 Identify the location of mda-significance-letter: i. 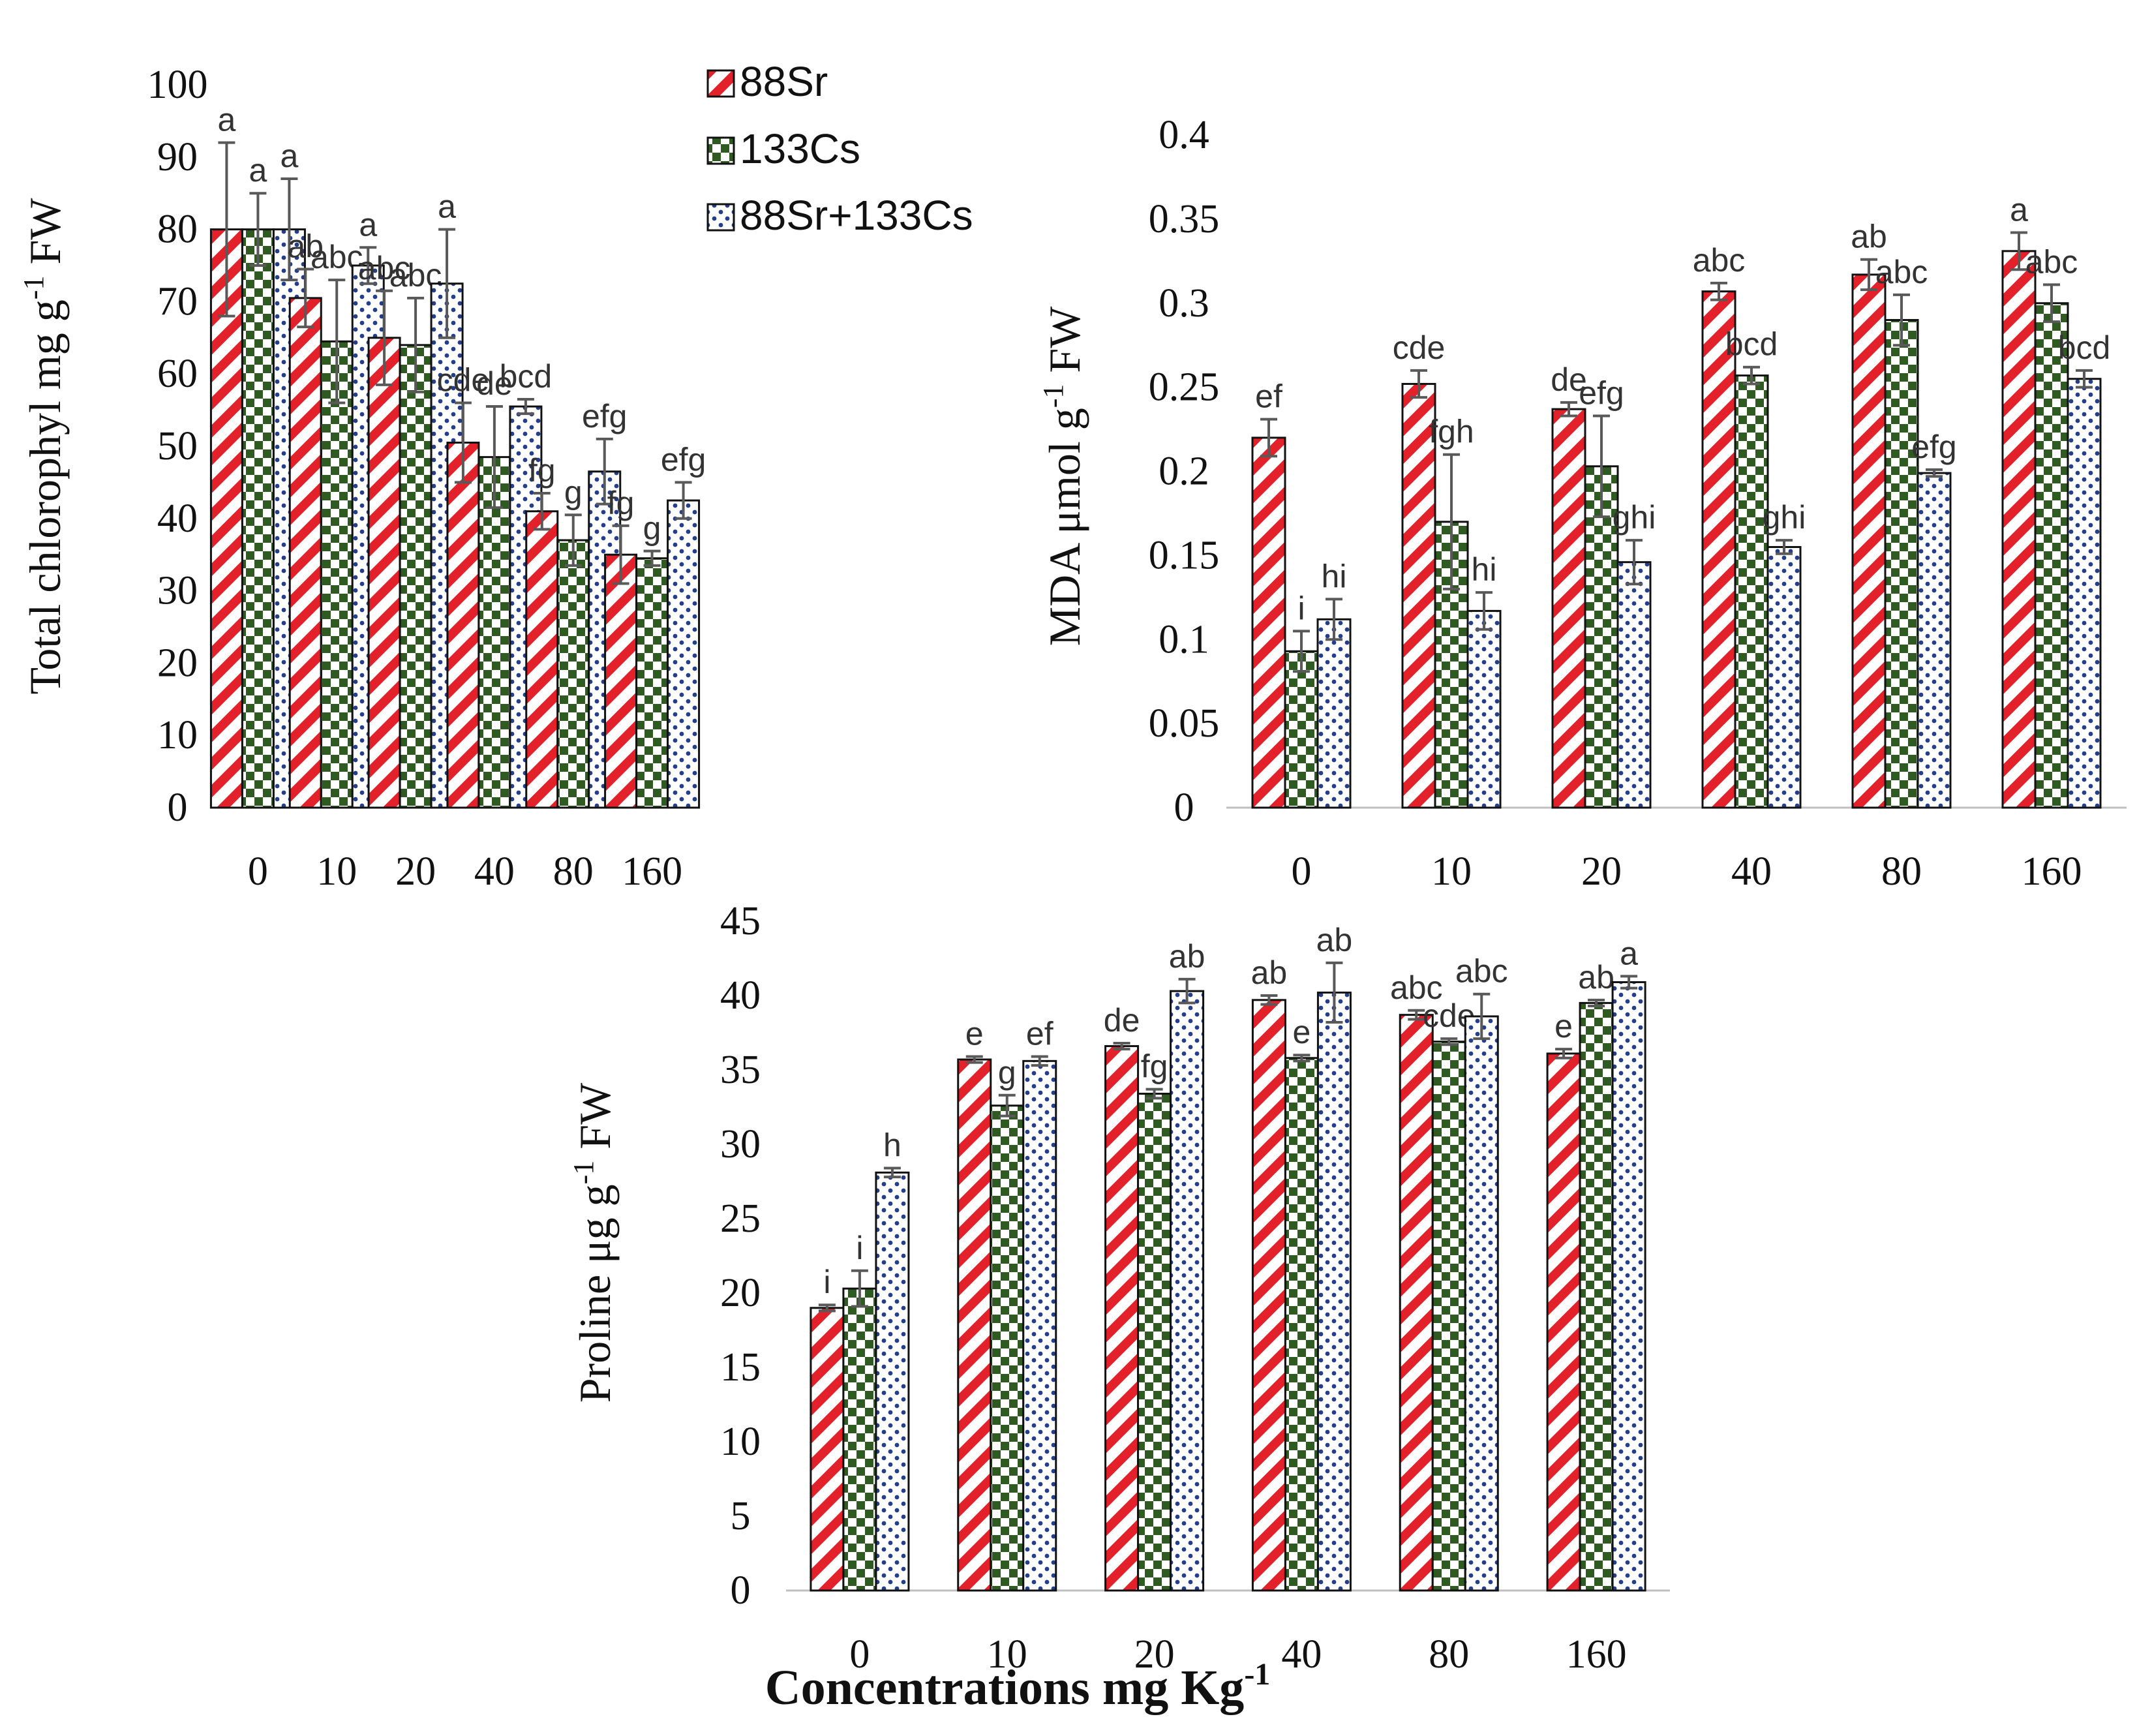
(1301, 608).